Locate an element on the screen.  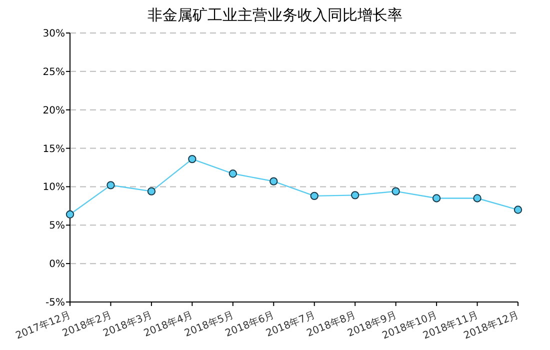
y-tick-label: 0% is located at coordinates (57, 264).